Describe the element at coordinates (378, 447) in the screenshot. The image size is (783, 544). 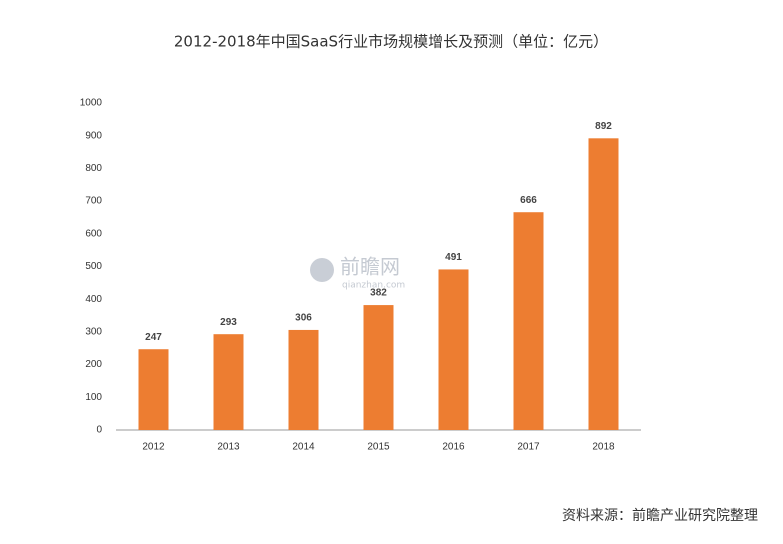
I see `x-tick-label: 2015` at that location.